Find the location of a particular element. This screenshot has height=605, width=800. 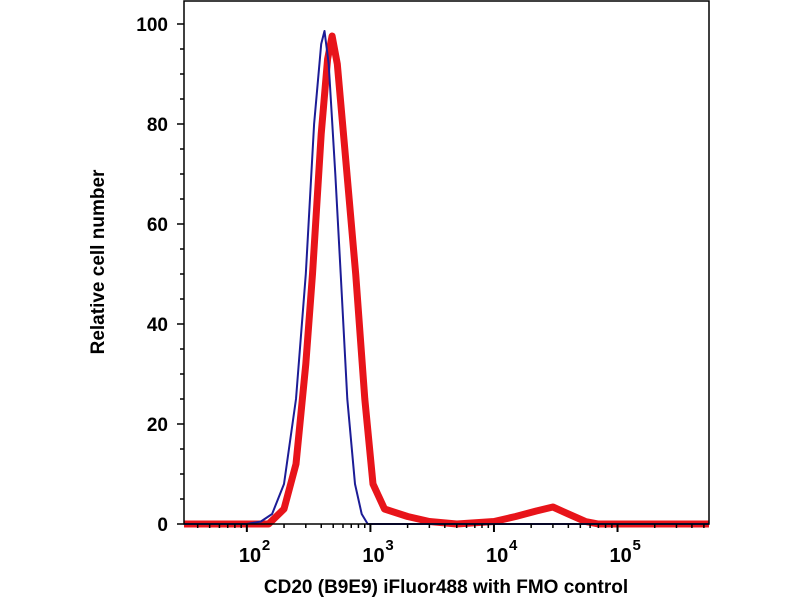

y-axis: 0 20 40 60 80 100 is located at coordinates (160, 275).